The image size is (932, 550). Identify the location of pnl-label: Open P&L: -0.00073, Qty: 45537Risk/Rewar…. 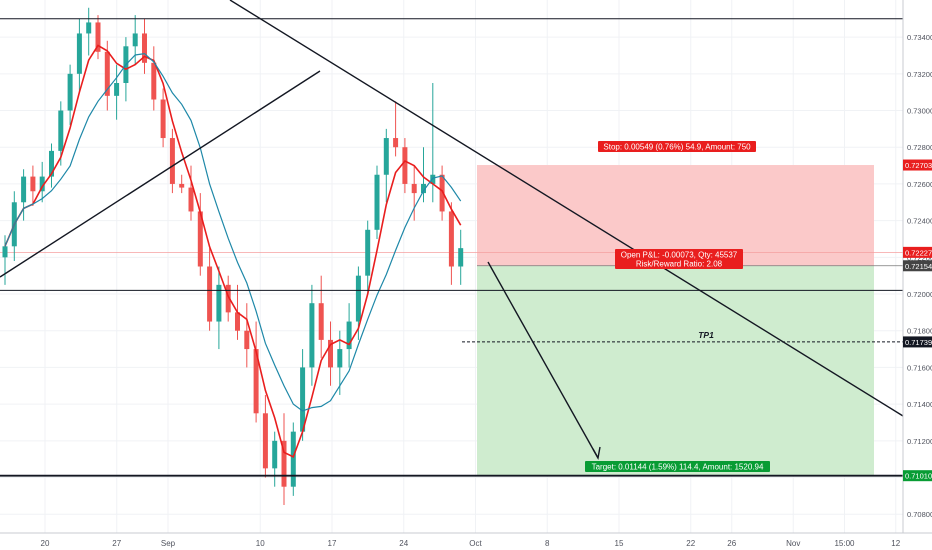
(679, 259).